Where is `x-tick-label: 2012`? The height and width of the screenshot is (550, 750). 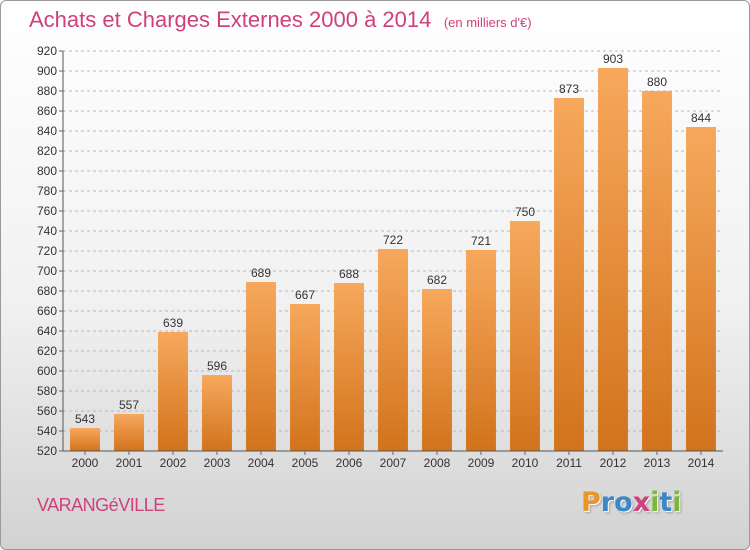
x-tick-label: 2012 is located at coordinates (613, 463).